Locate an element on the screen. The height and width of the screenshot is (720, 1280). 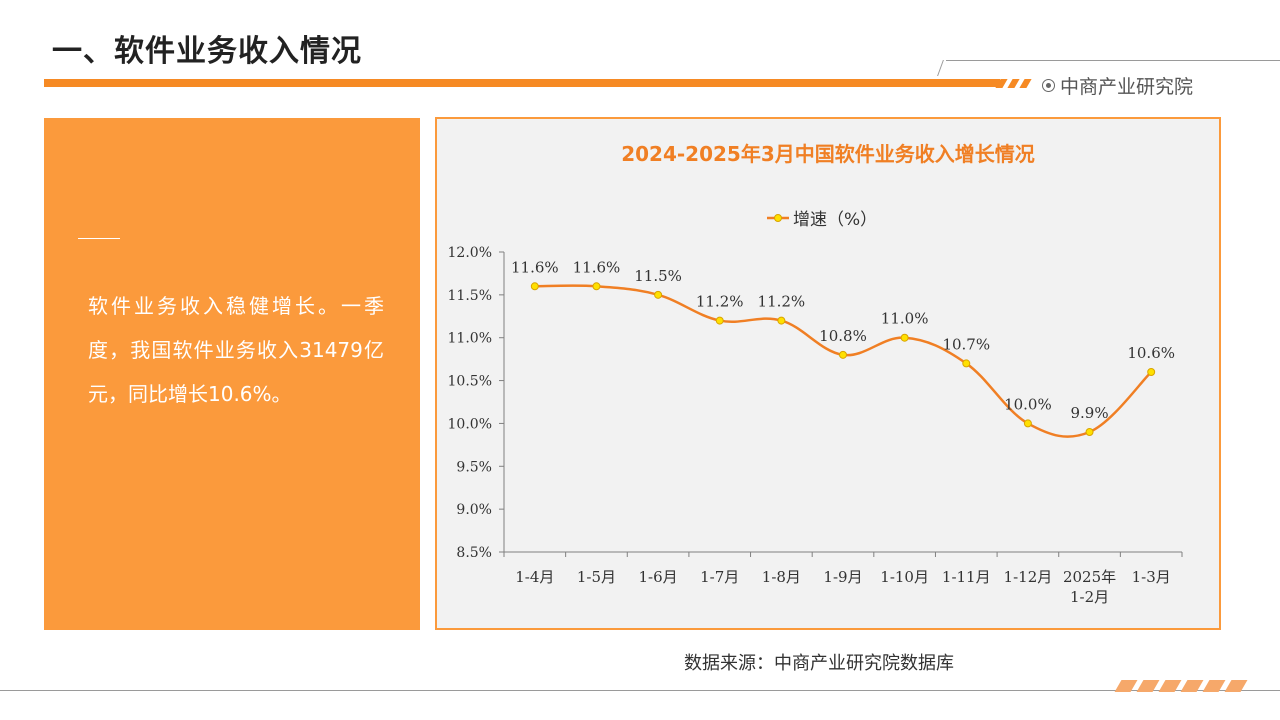
x-tick-label: 2025年 1-2月 is located at coordinates (1089, 587).